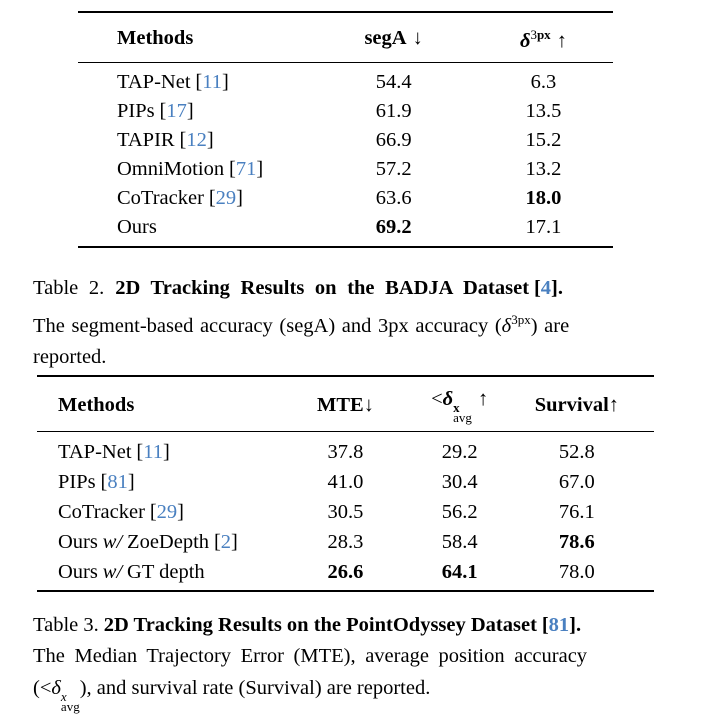 The height and width of the screenshot is (714, 713). What do you see at coordinates (136, 110) in the screenshot?
I see `method-name: PIPs` at bounding box center [136, 110].